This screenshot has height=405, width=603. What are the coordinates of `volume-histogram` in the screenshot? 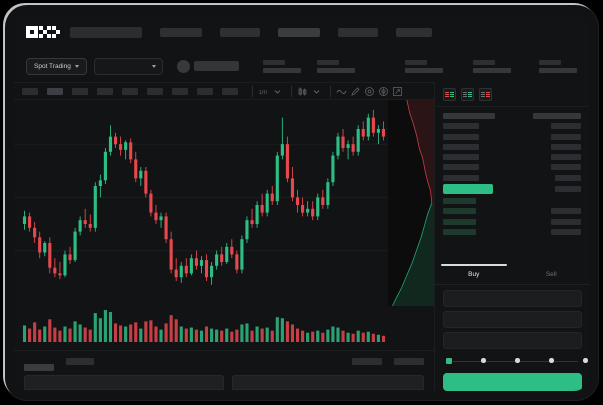 It's located at (224, 327).